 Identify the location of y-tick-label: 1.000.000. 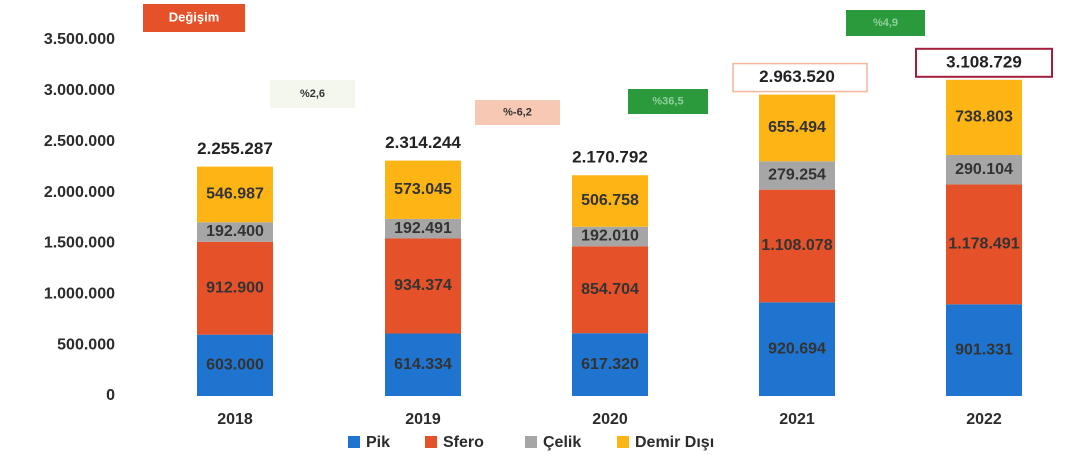
(79, 294).